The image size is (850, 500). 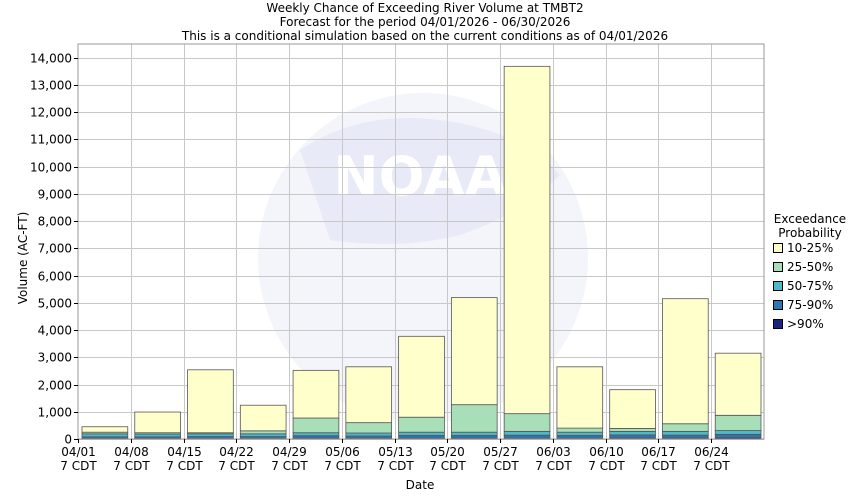 I want to click on legend-label: 25-50%, so click(x=810, y=267).